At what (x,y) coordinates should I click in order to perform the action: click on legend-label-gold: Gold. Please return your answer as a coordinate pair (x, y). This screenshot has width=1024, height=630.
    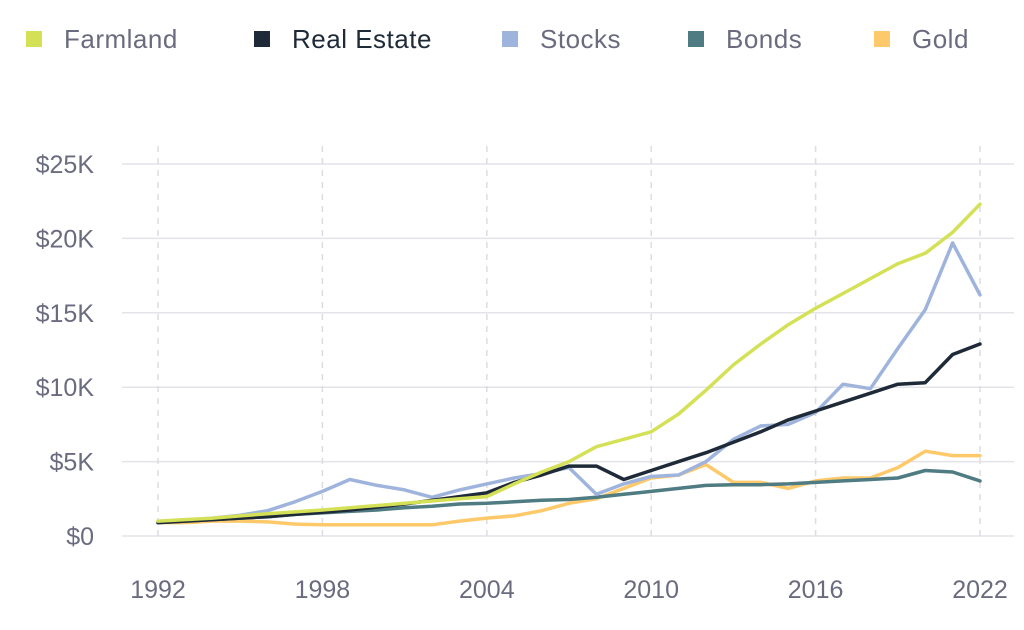
    Looking at the image, I should click on (940, 38).